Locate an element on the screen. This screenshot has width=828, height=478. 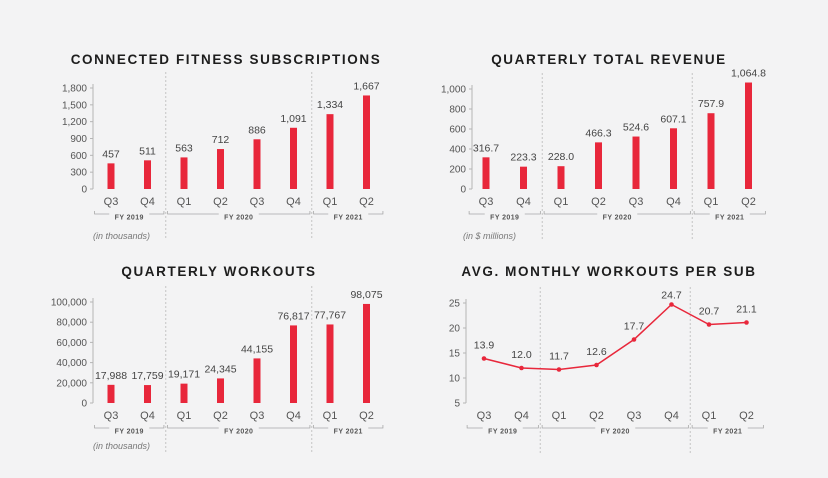
chart-title: QUARTERLY WORKOUTS is located at coordinates (218, 271).